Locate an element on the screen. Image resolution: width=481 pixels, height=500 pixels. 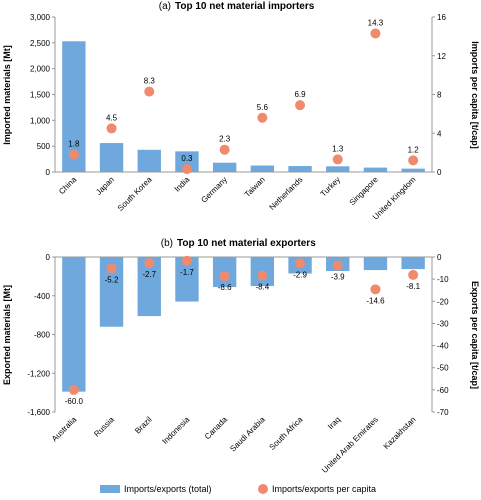
data-label: 8.3 is located at coordinates (150, 81).